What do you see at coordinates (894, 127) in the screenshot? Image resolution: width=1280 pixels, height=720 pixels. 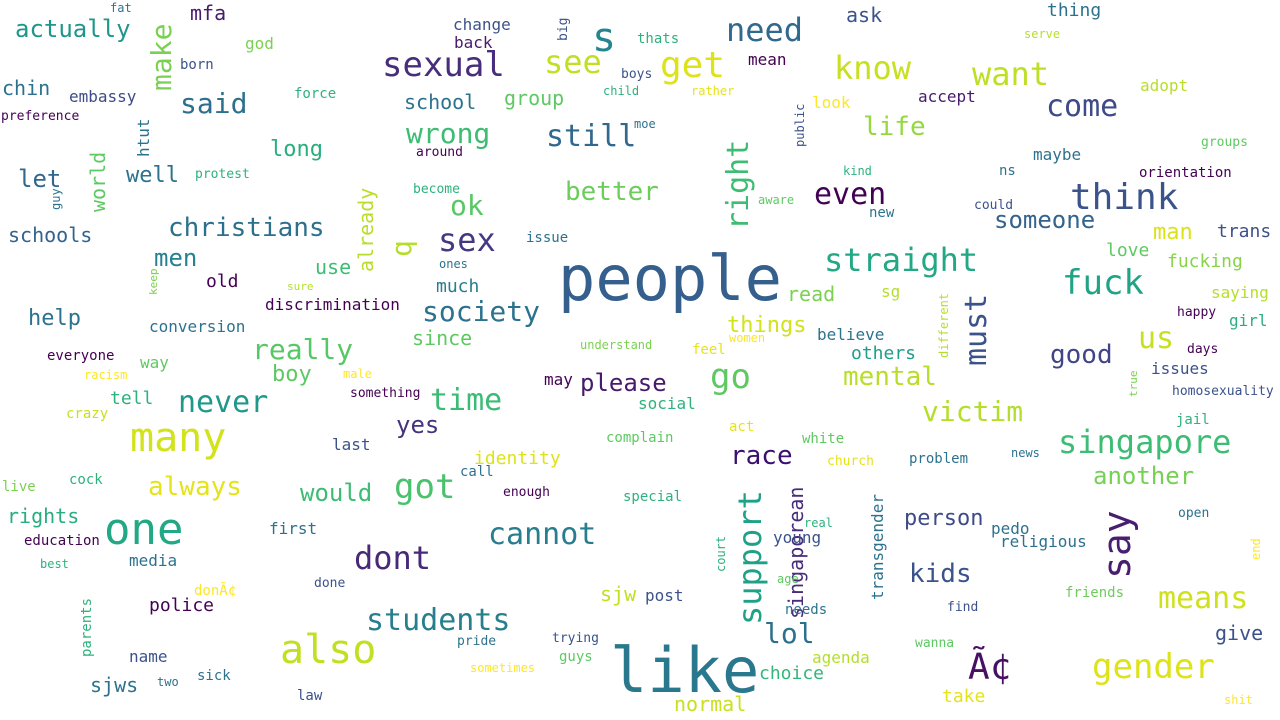 I see `cloud-word: life` at bounding box center [894, 127].